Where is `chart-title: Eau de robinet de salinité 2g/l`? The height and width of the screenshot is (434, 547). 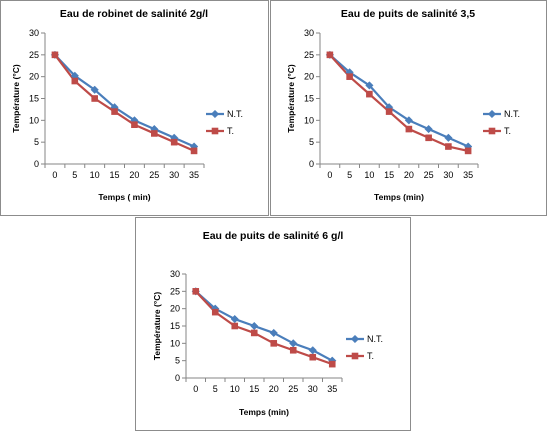 chart-title: Eau de robinet de salinité 2g/l is located at coordinates (134, 14).